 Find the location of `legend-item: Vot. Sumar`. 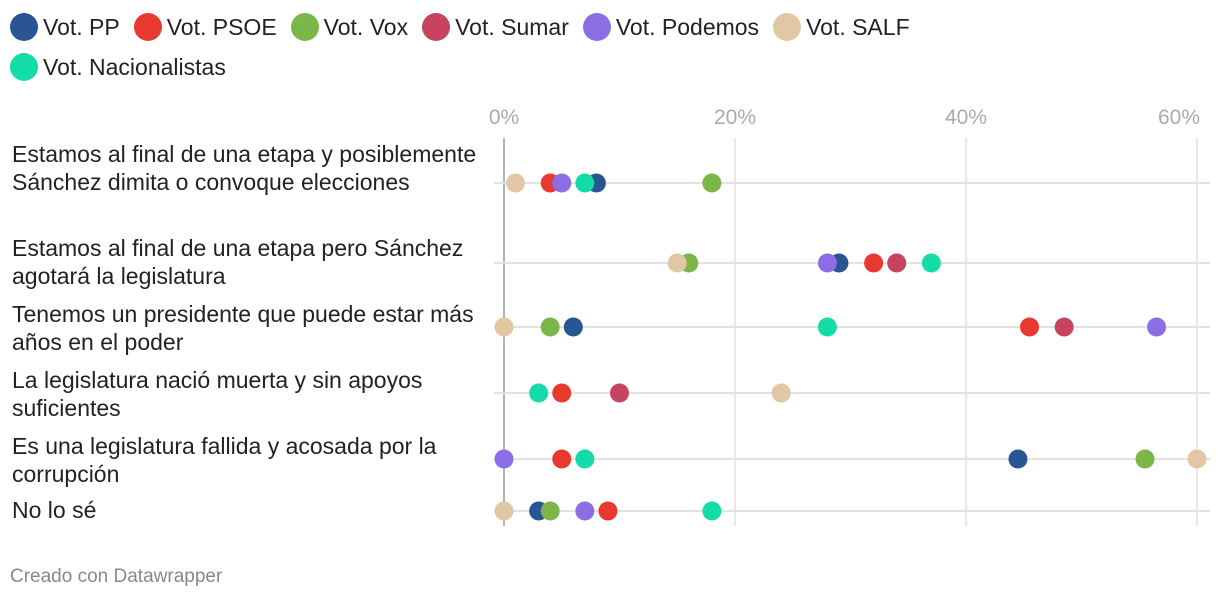

legend-item: Vot. Sumar is located at coordinates (495, 27).